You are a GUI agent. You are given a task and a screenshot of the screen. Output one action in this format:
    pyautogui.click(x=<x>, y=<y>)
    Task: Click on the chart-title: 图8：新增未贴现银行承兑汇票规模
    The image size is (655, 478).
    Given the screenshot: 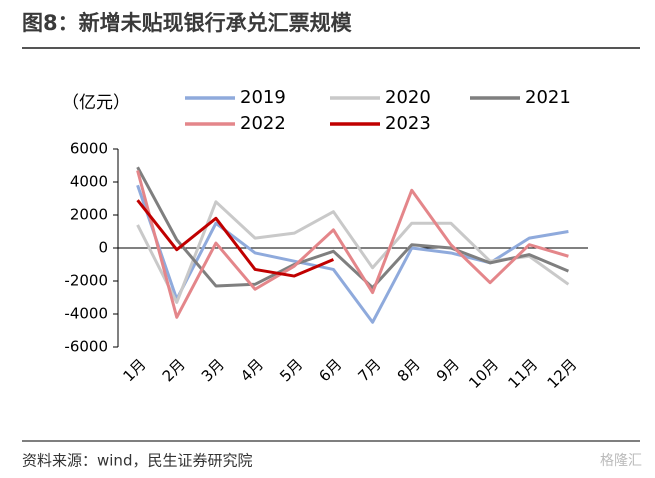 What is the action you would take?
    pyautogui.click(x=187, y=23)
    